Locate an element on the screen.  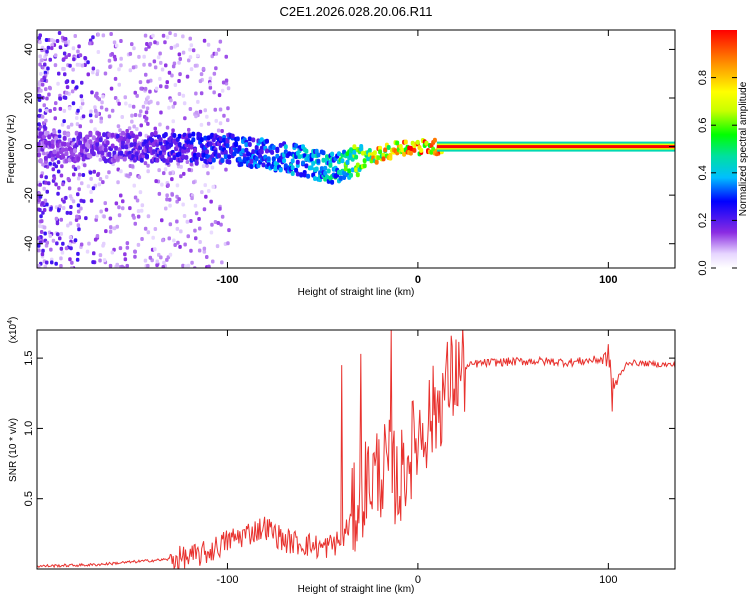
y-tick-label: 1.0 is located at coordinates (29, 428).